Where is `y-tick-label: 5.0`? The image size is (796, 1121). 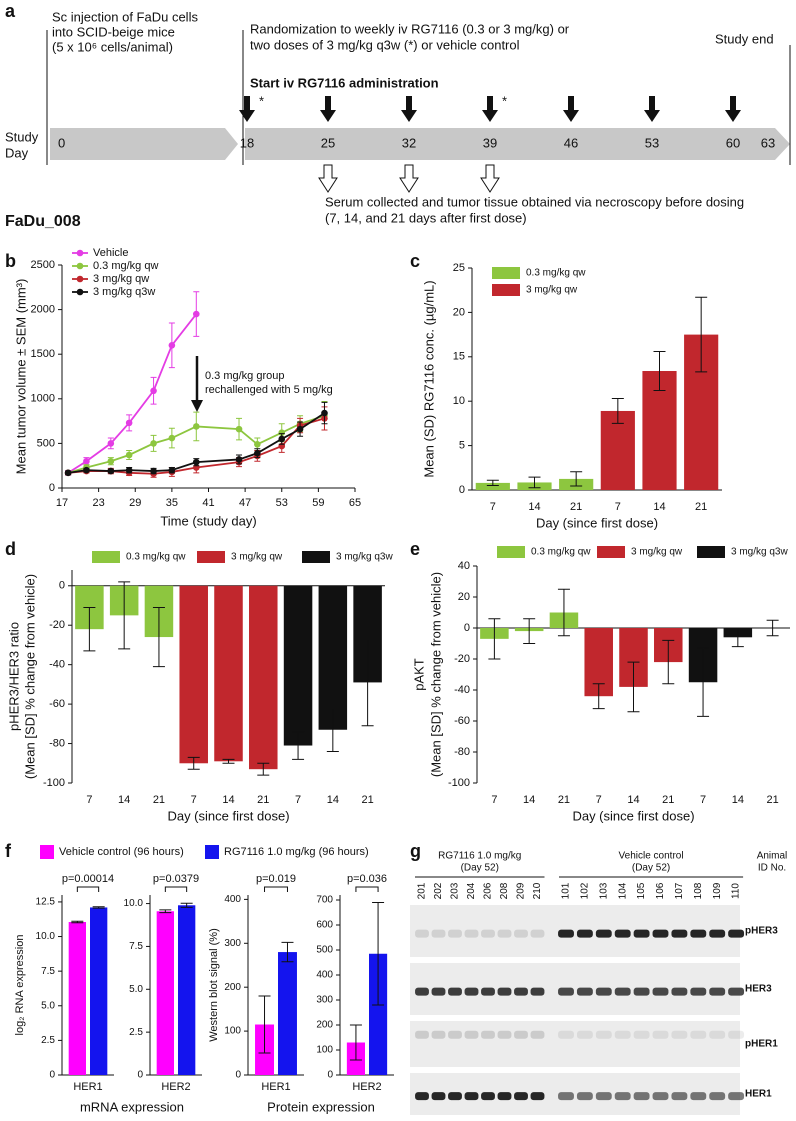
y-tick-label: 5.0 is located at coordinates (48, 1005).